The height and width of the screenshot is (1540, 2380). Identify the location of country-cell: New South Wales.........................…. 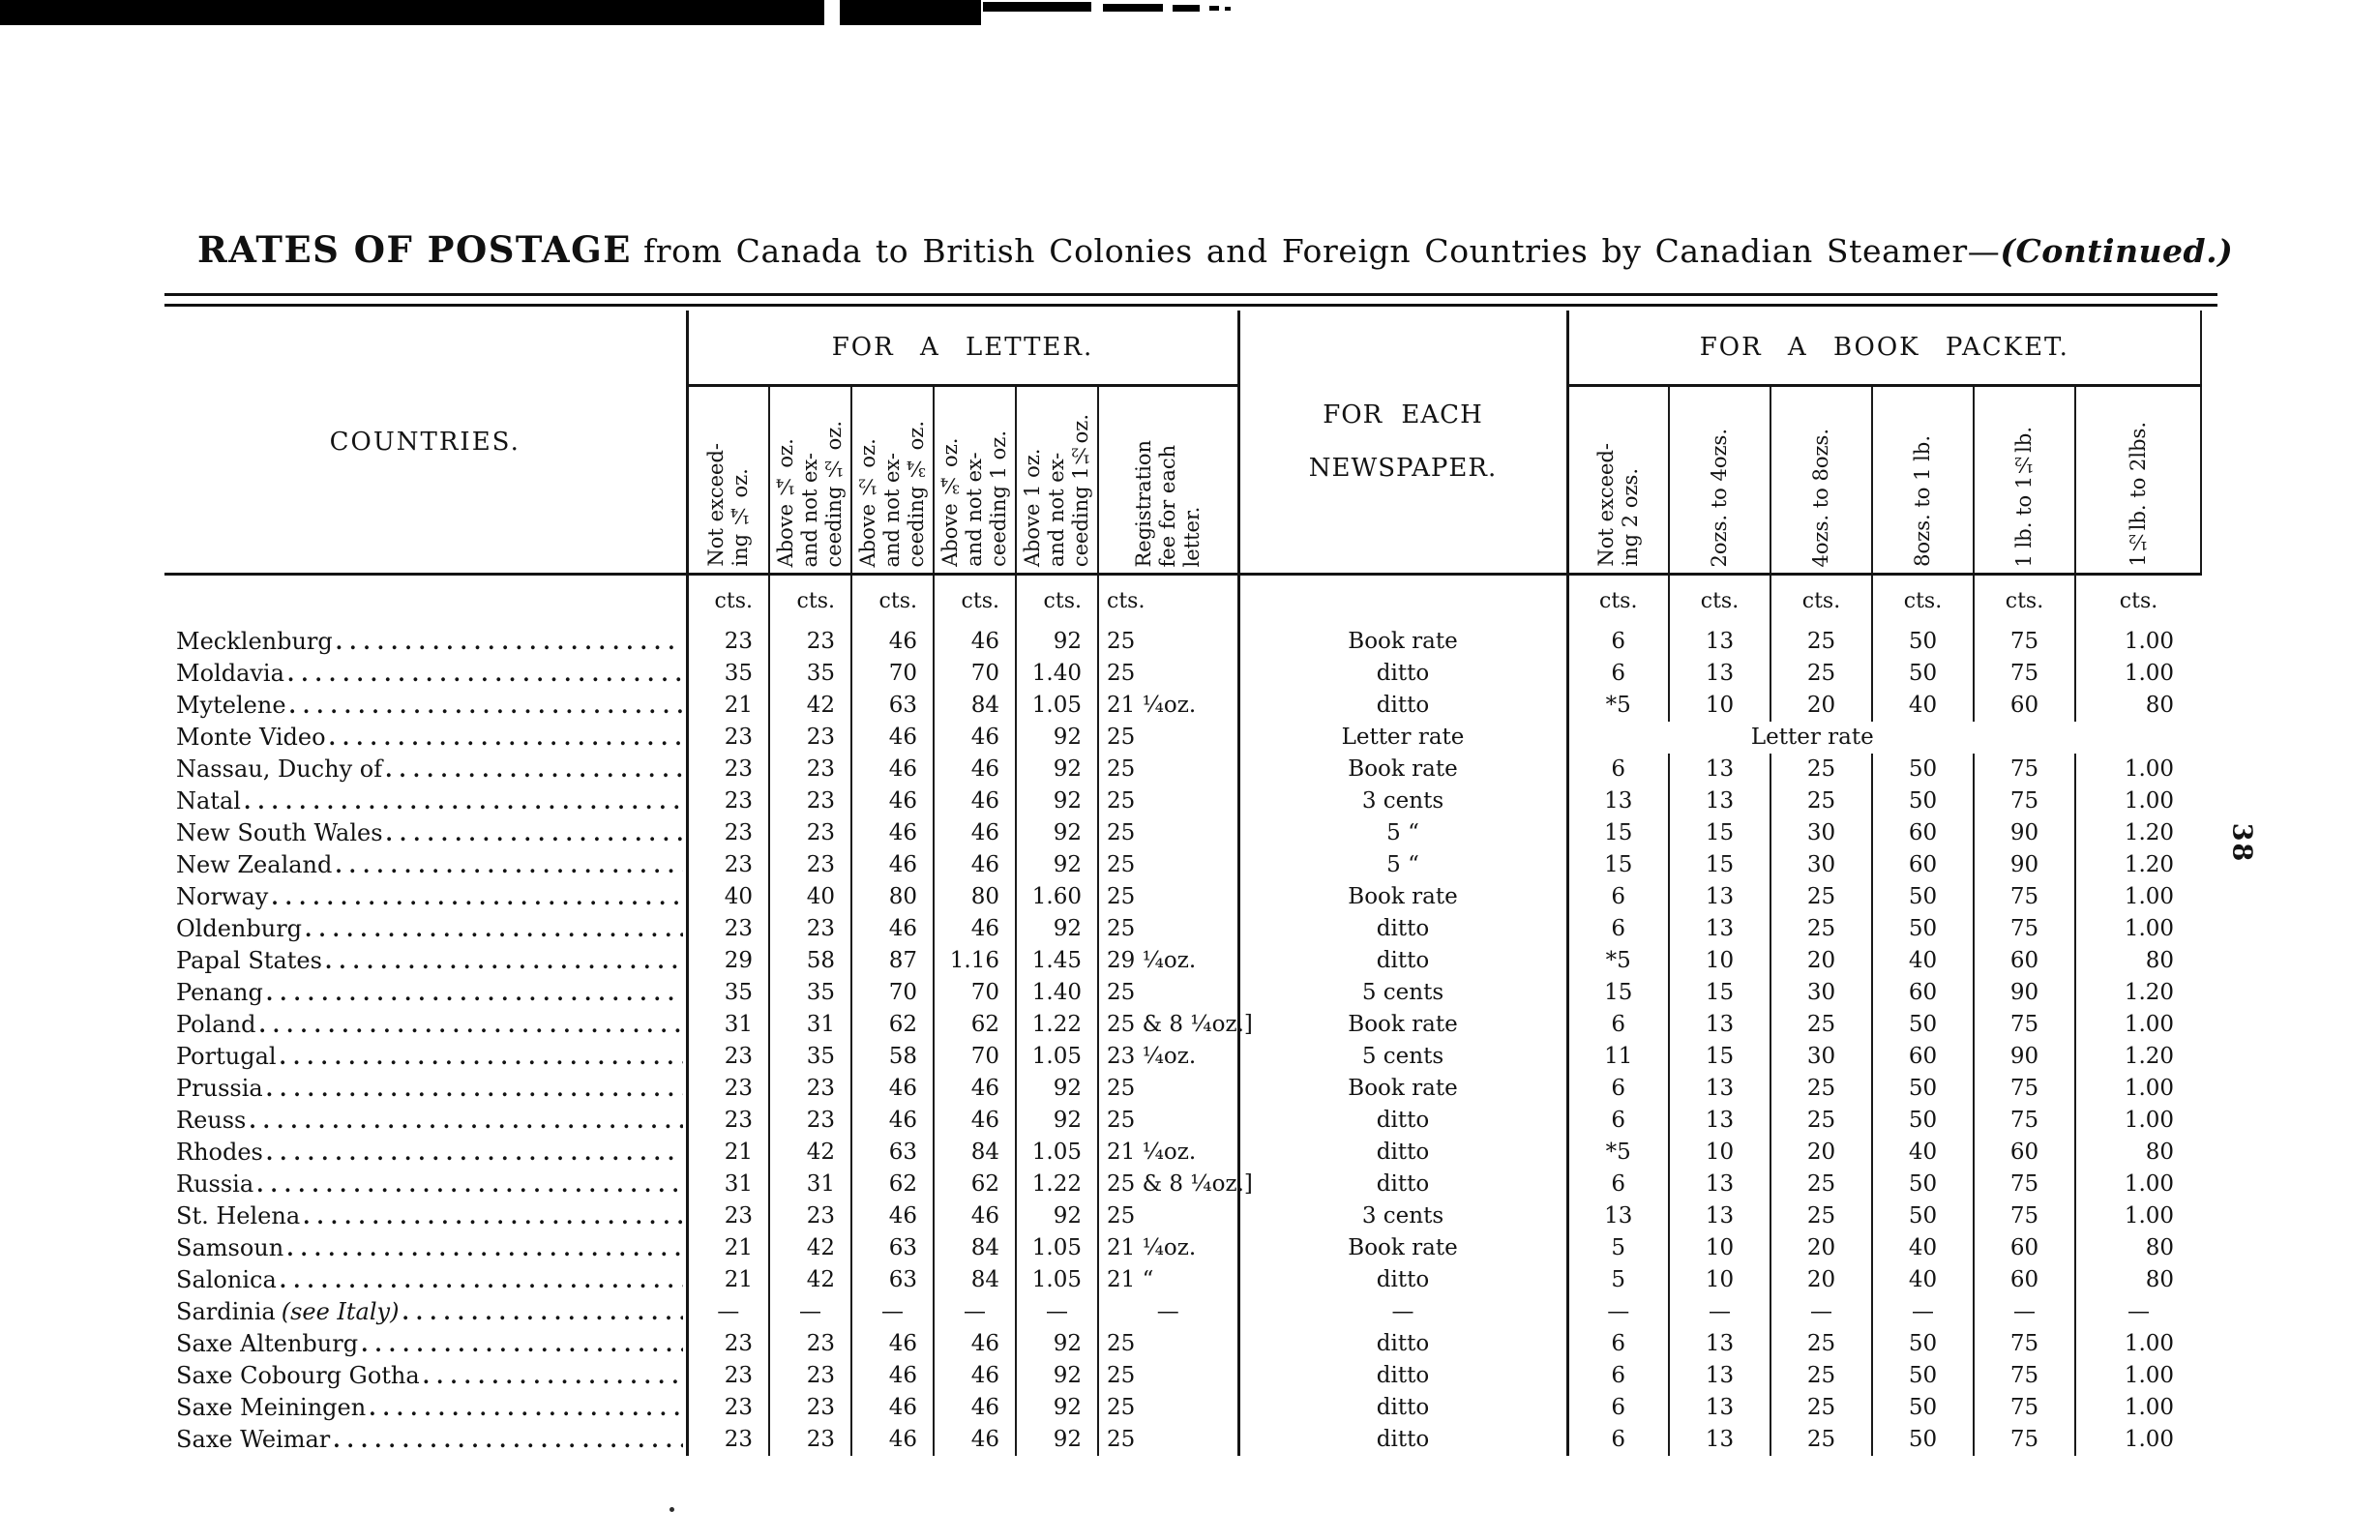
(427, 833).